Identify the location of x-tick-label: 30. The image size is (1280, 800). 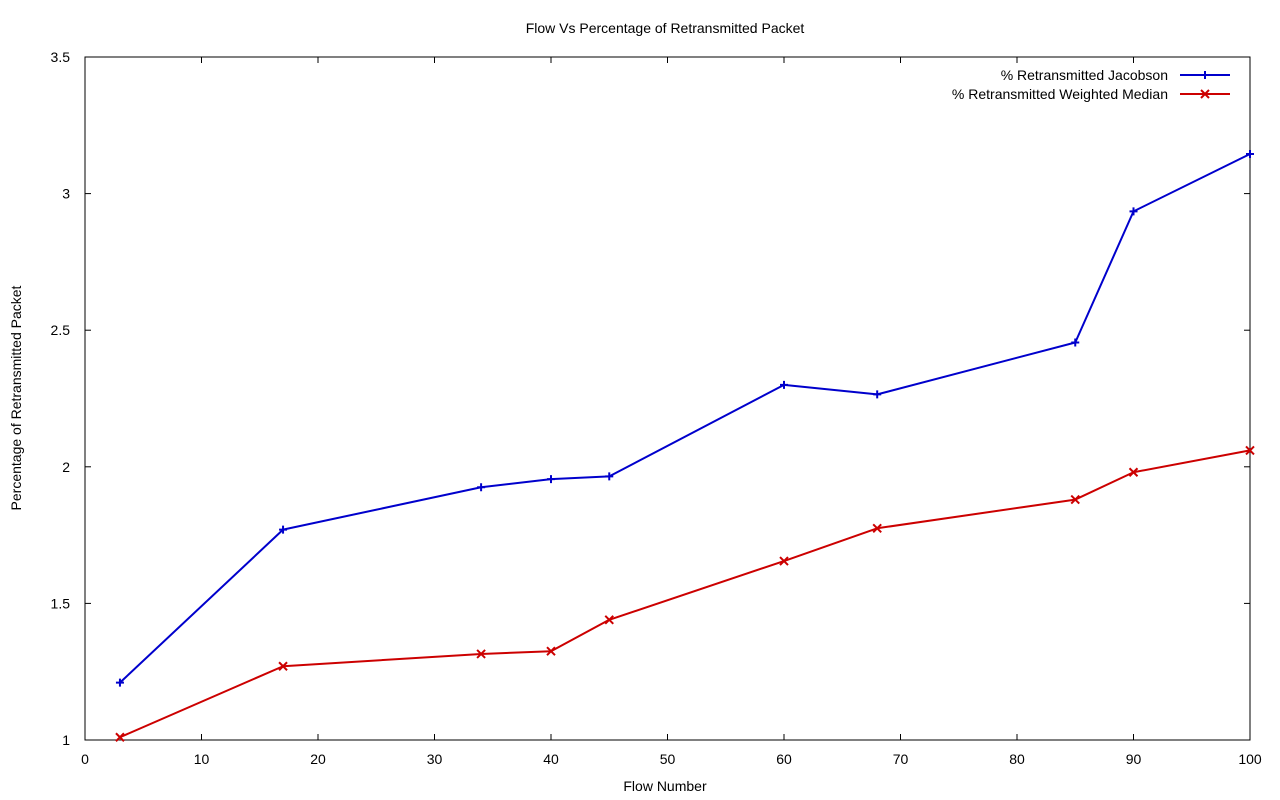
(435, 759).